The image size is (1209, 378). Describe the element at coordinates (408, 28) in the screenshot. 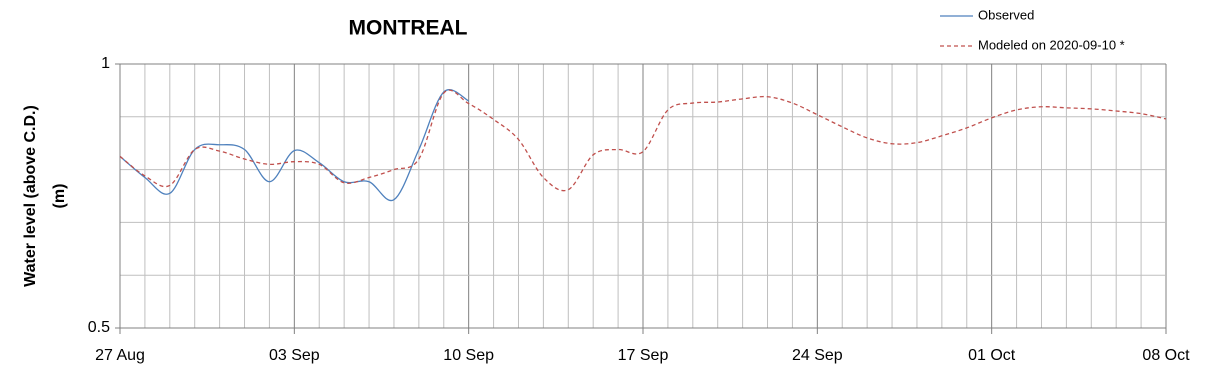

I see `chart-title: MONTREAL` at that location.